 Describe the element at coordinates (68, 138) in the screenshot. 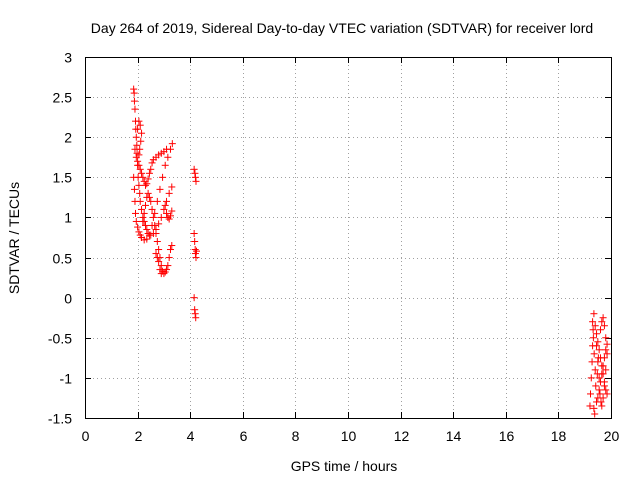

I see `y-tick-label: 2` at that location.